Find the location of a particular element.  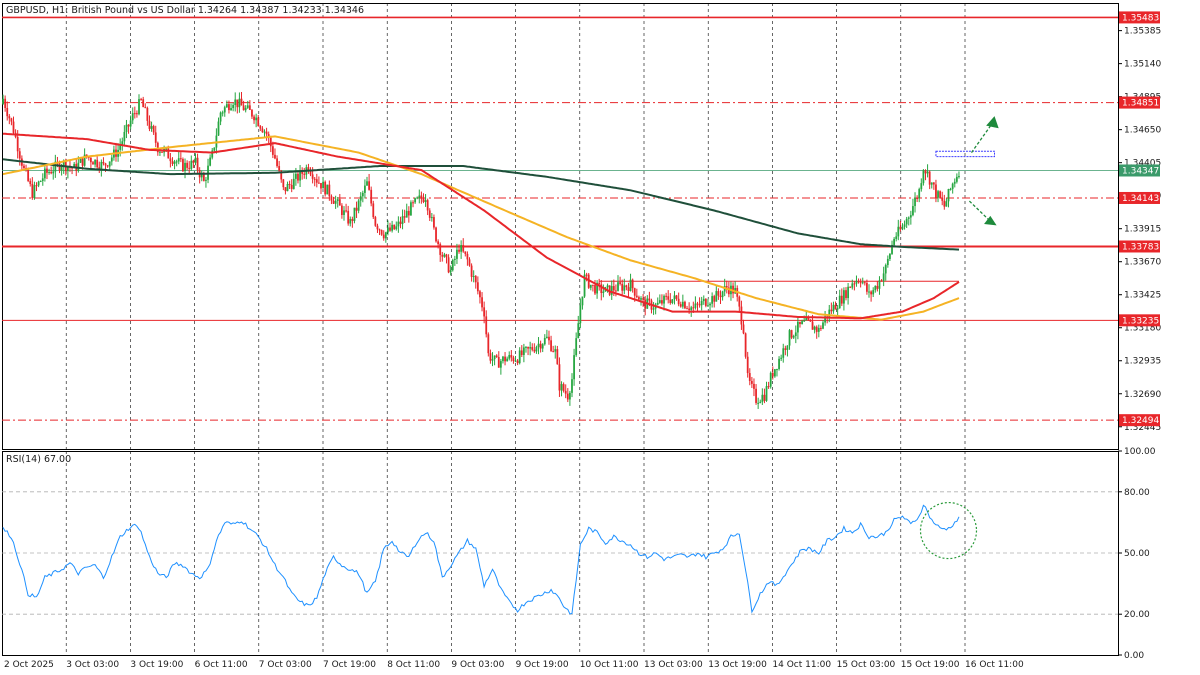

bearish-arrow is located at coordinates (979, 211).